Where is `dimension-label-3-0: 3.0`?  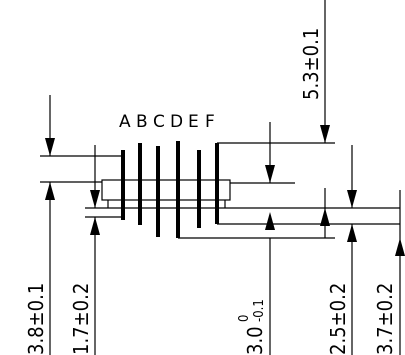 dimension-label-3-0: 3.0 is located at coordinates (255, 340).